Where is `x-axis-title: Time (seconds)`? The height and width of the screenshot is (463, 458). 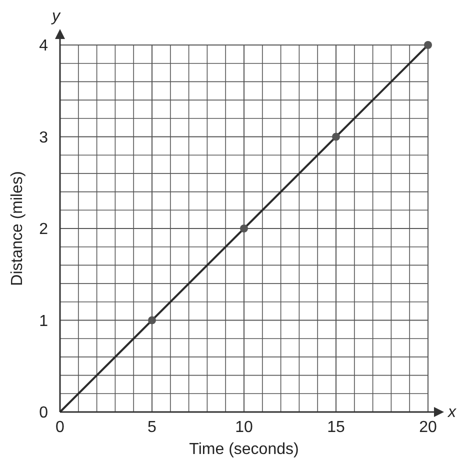
x-axis-title: Time (seconds) is located at coordinates (244, 449).